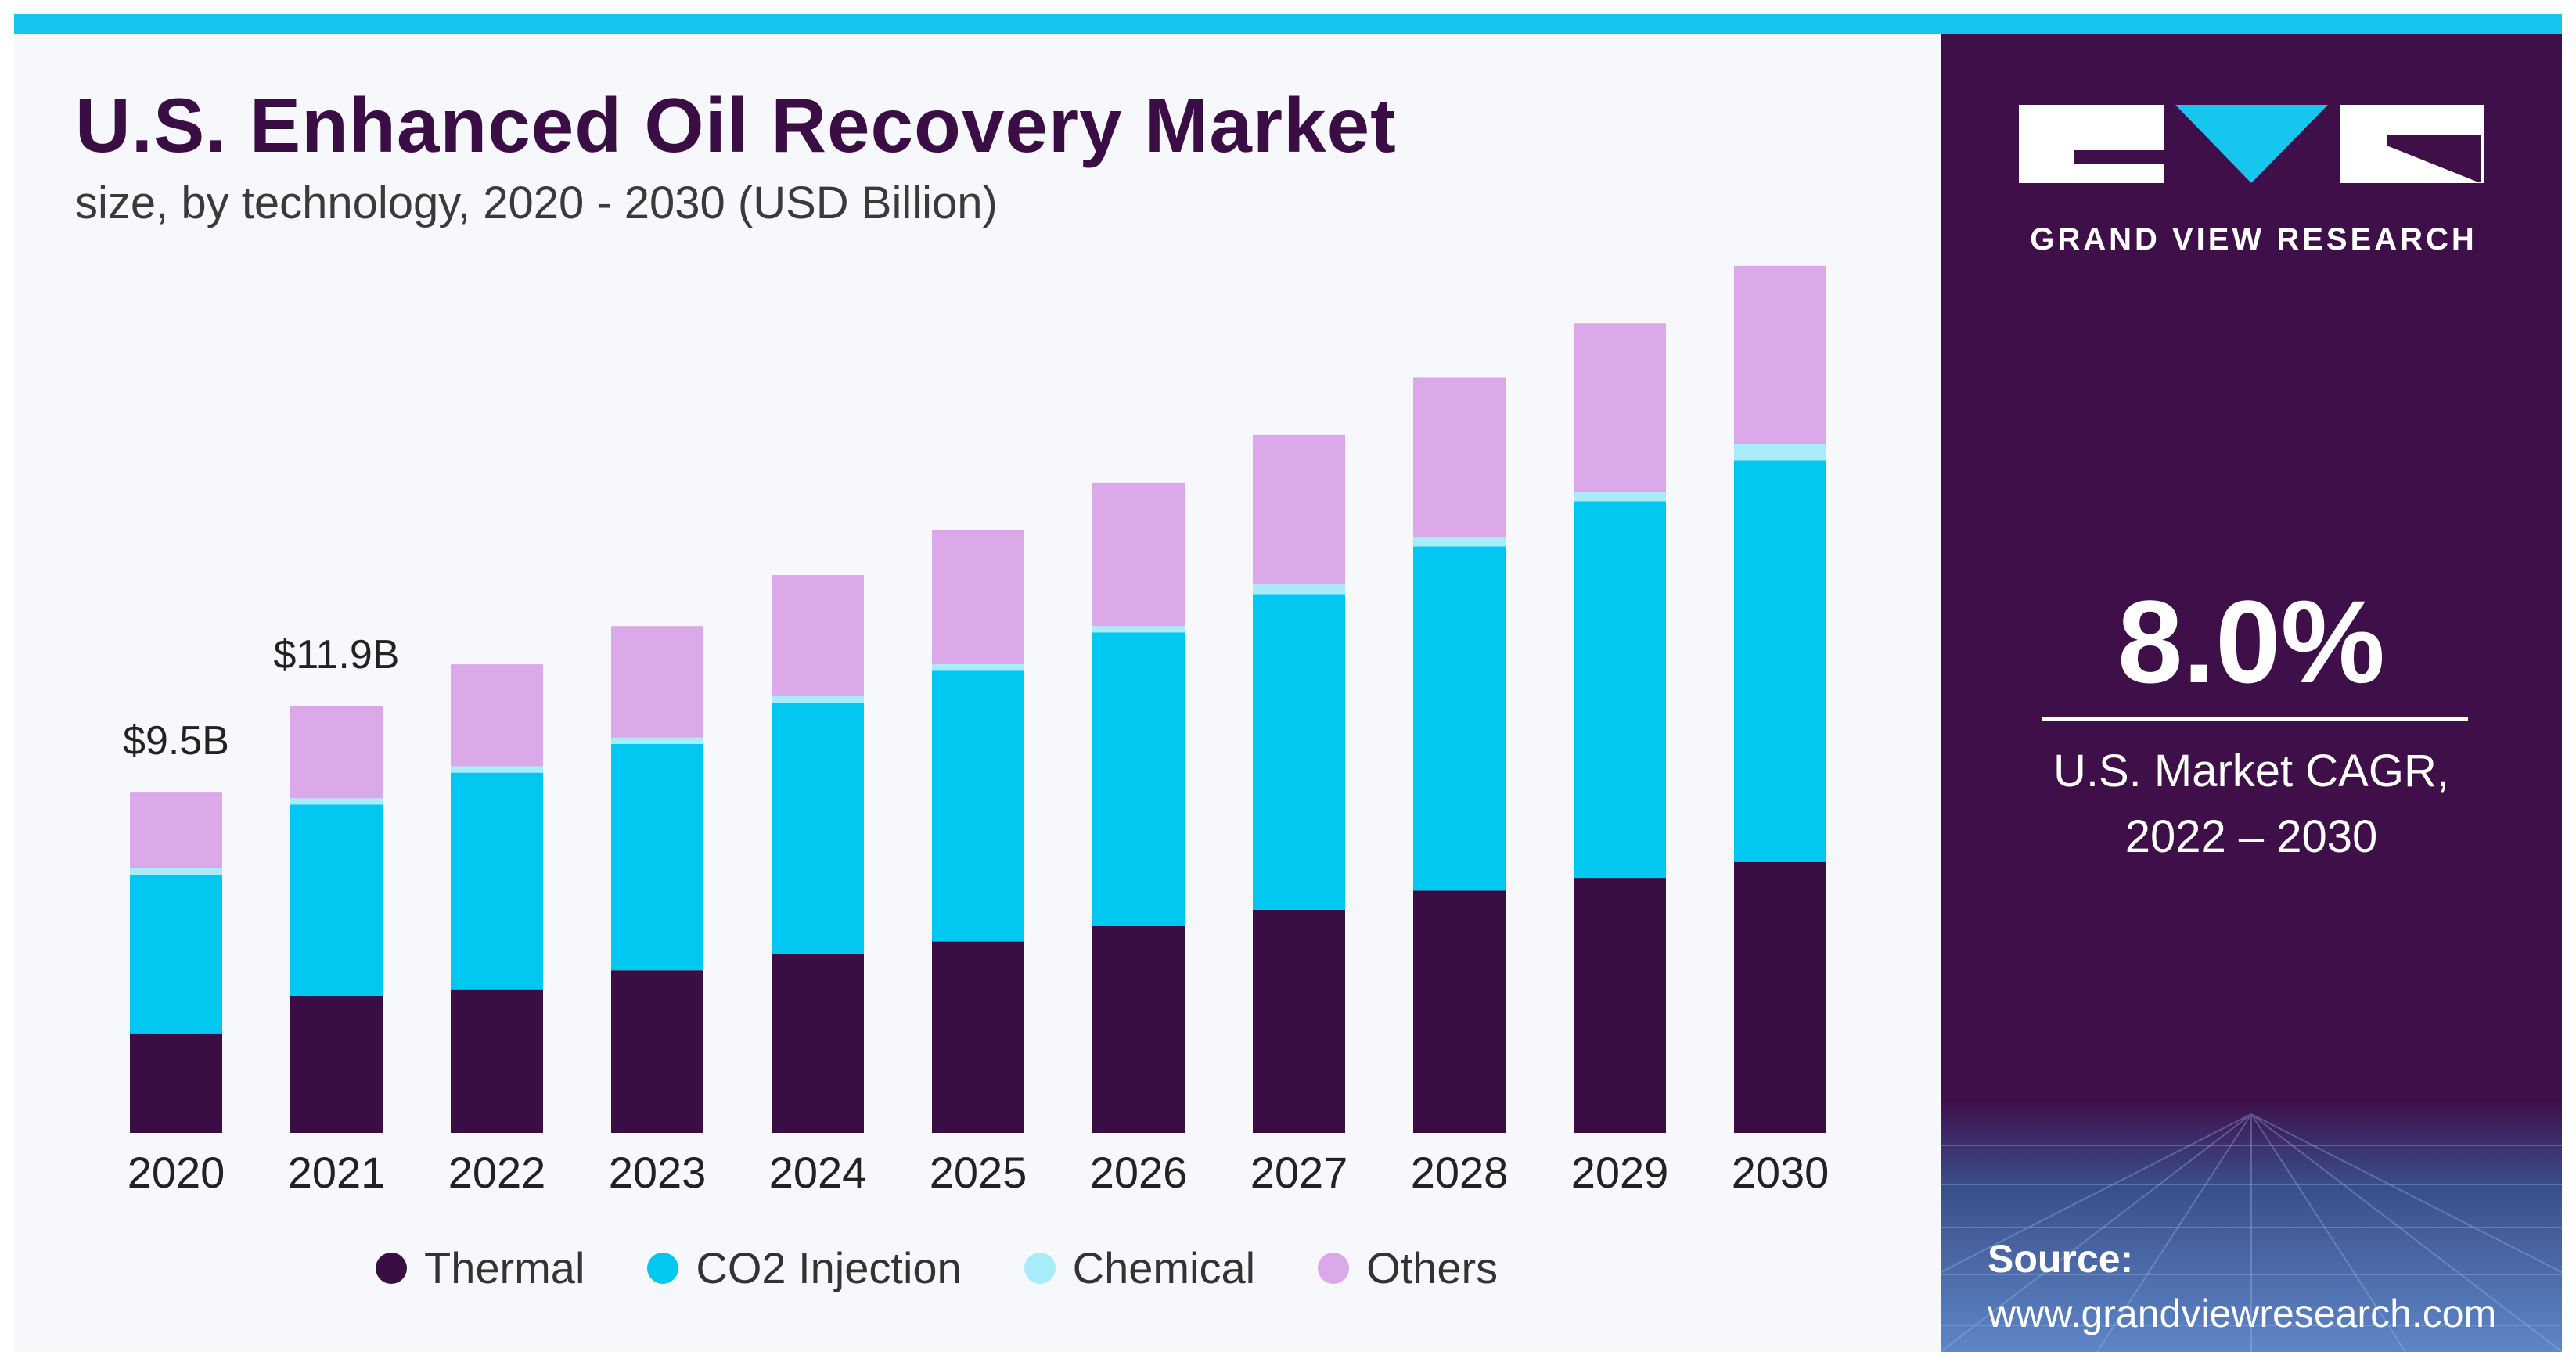 The height and width of the screenshot is (1366, 2576). What do you see at coordinates (1780, 661) in the screenshot?
I see `bar-co2-injection-2030` at bounding box center [1780, 661].